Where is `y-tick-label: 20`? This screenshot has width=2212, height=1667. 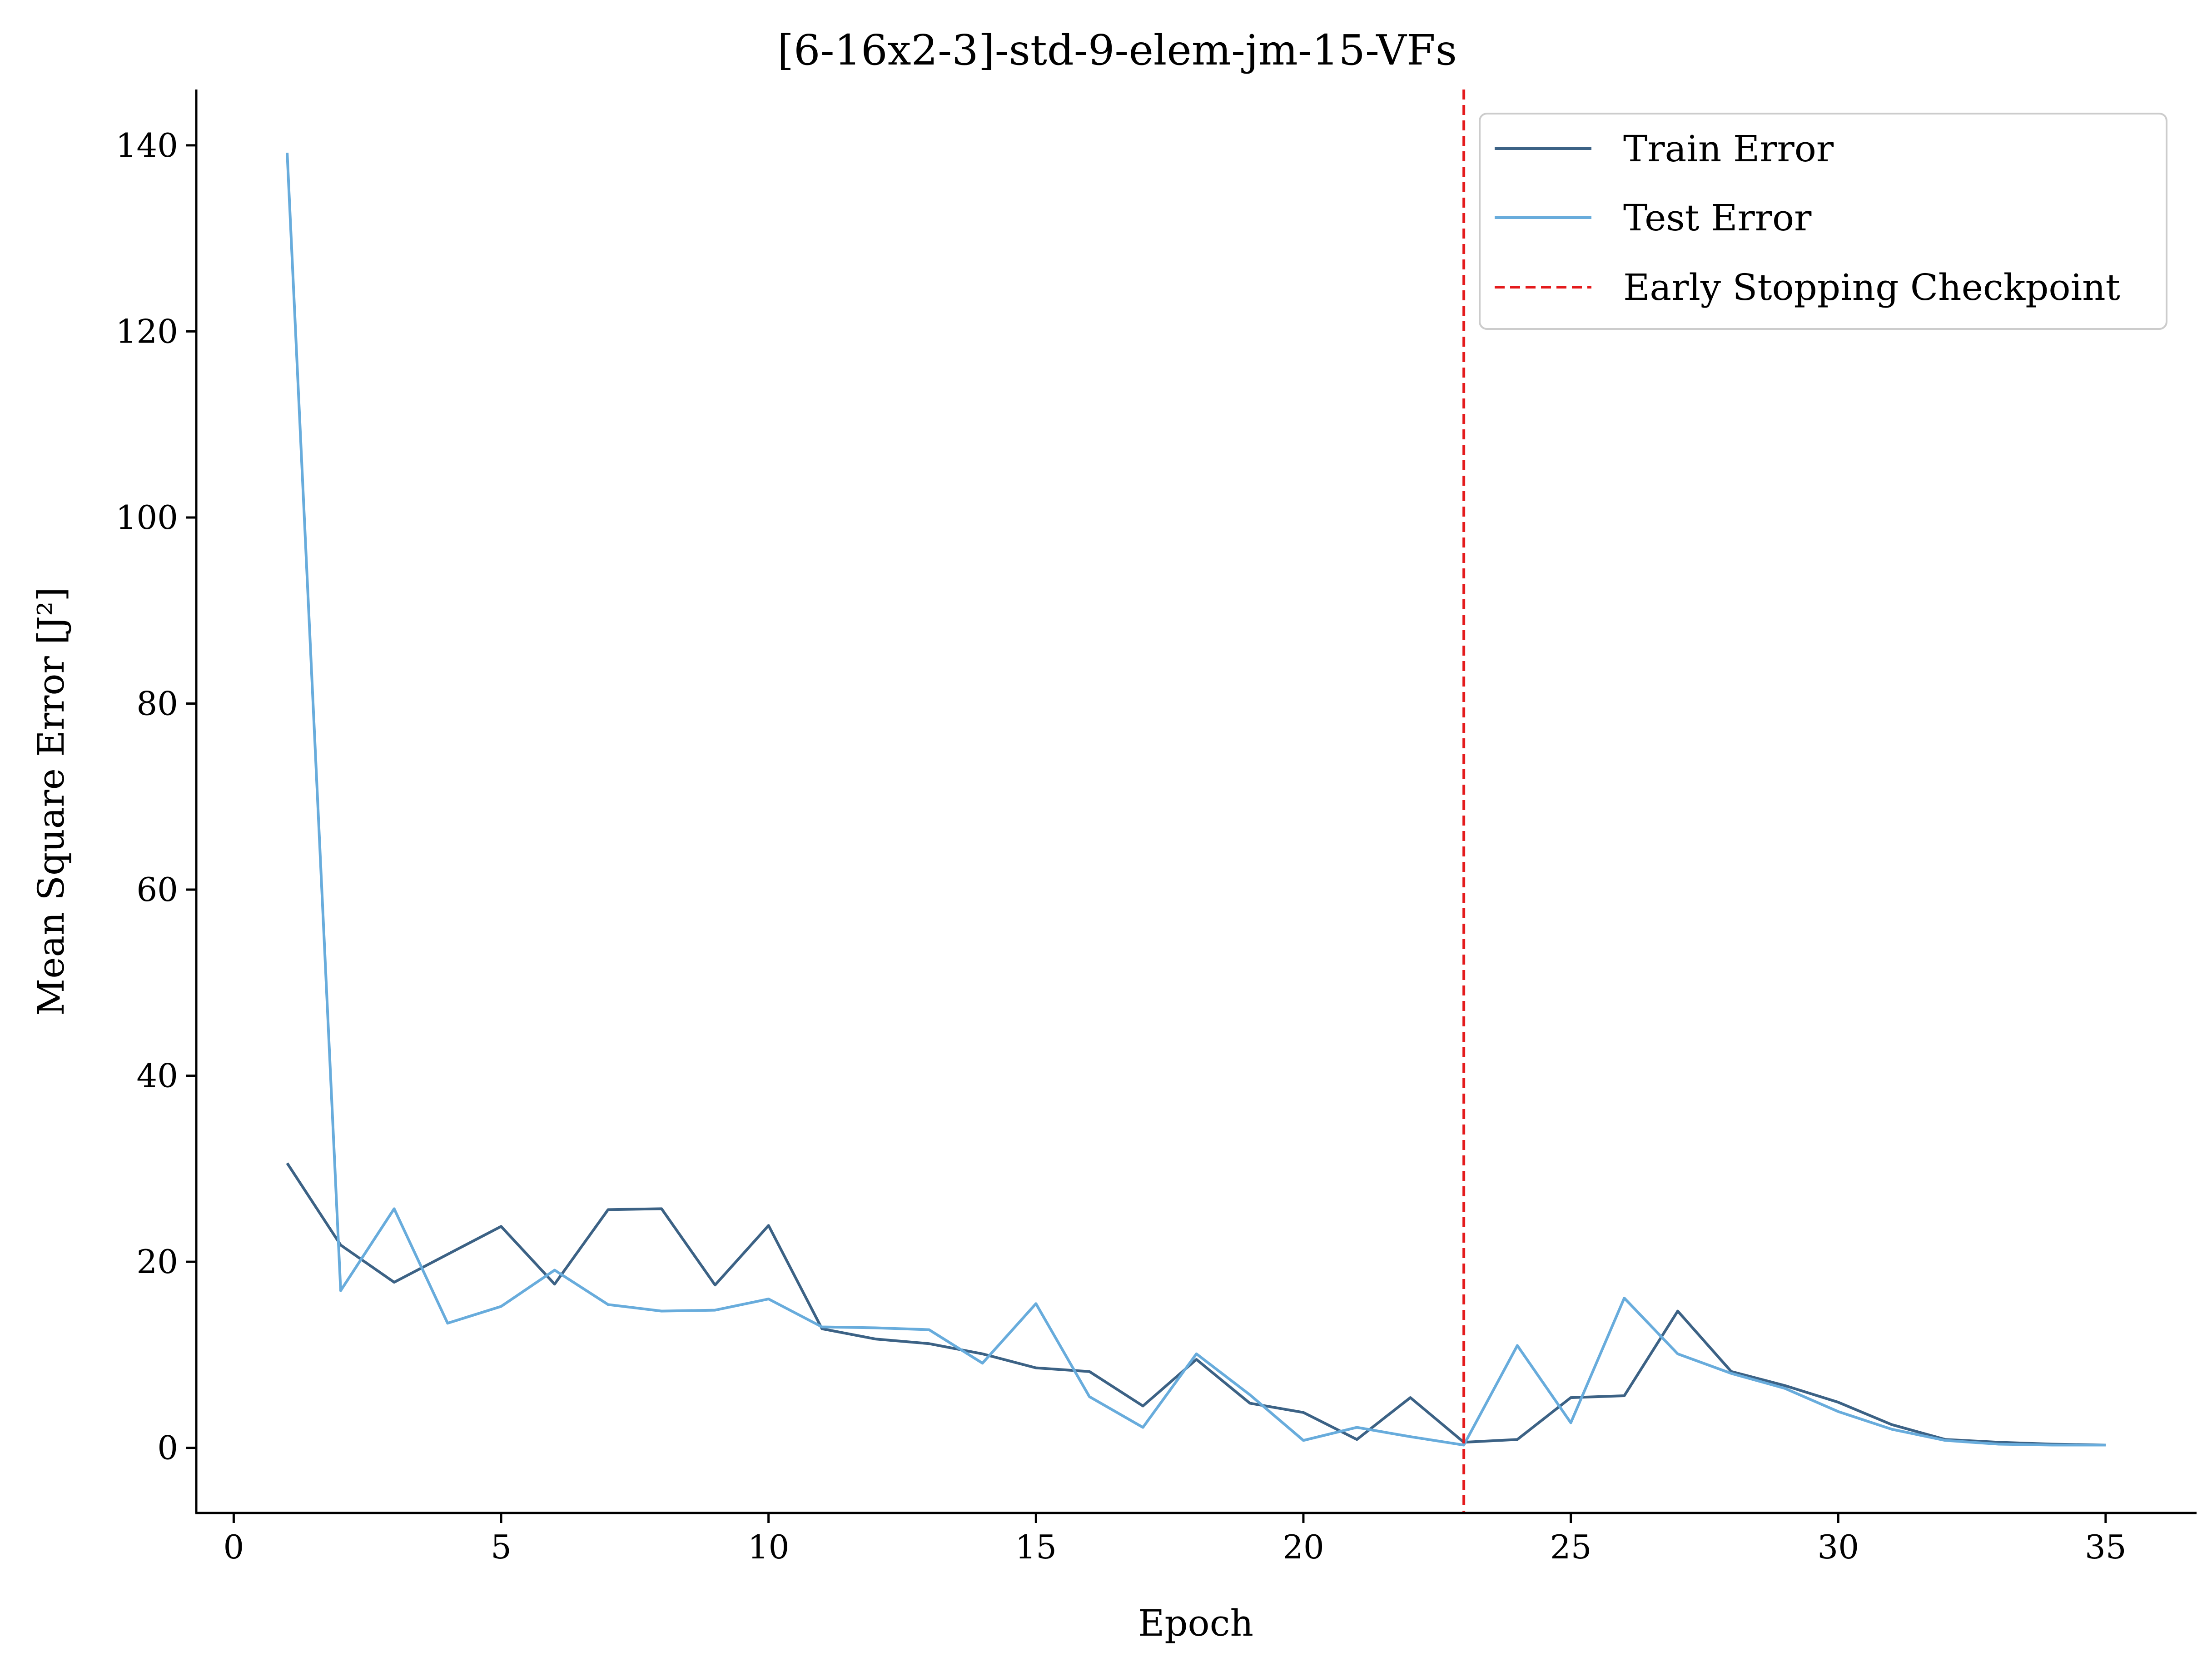
y-tick-label: 20 is located at coordinates (157, 1262).